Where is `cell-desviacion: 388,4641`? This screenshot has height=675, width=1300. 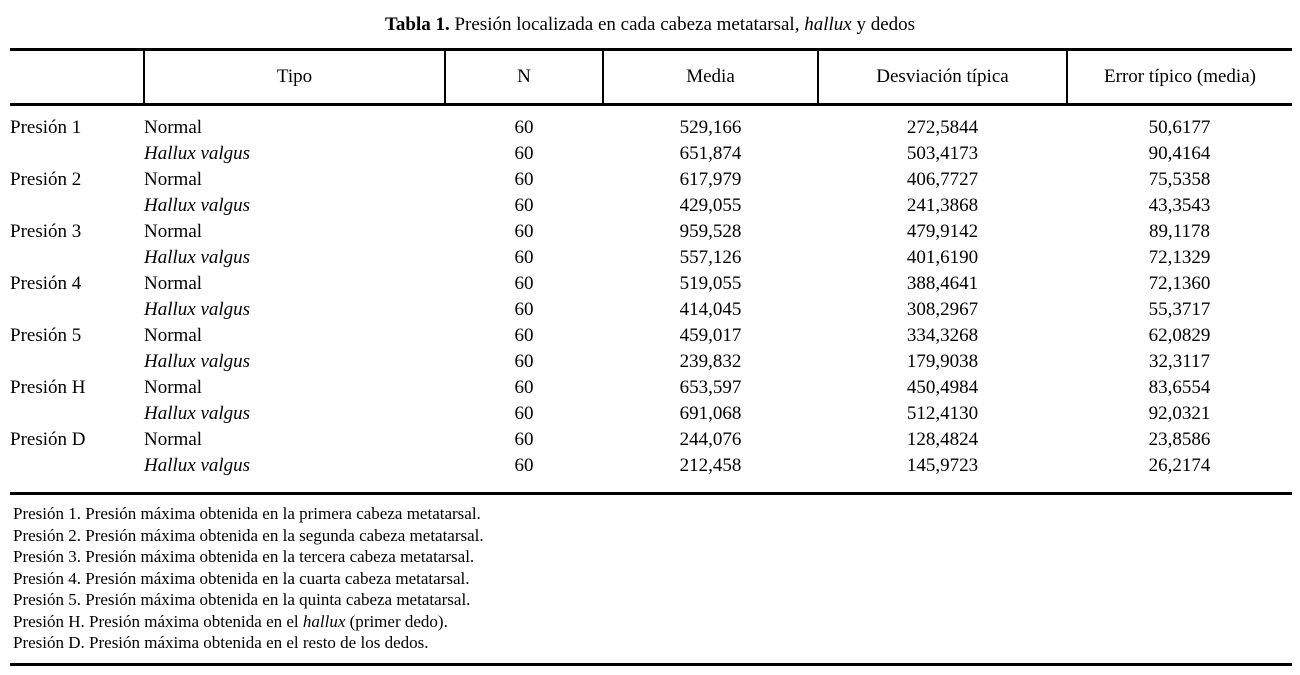
cell-desviacion: 388,4641 is located at coordinates (942, 283).